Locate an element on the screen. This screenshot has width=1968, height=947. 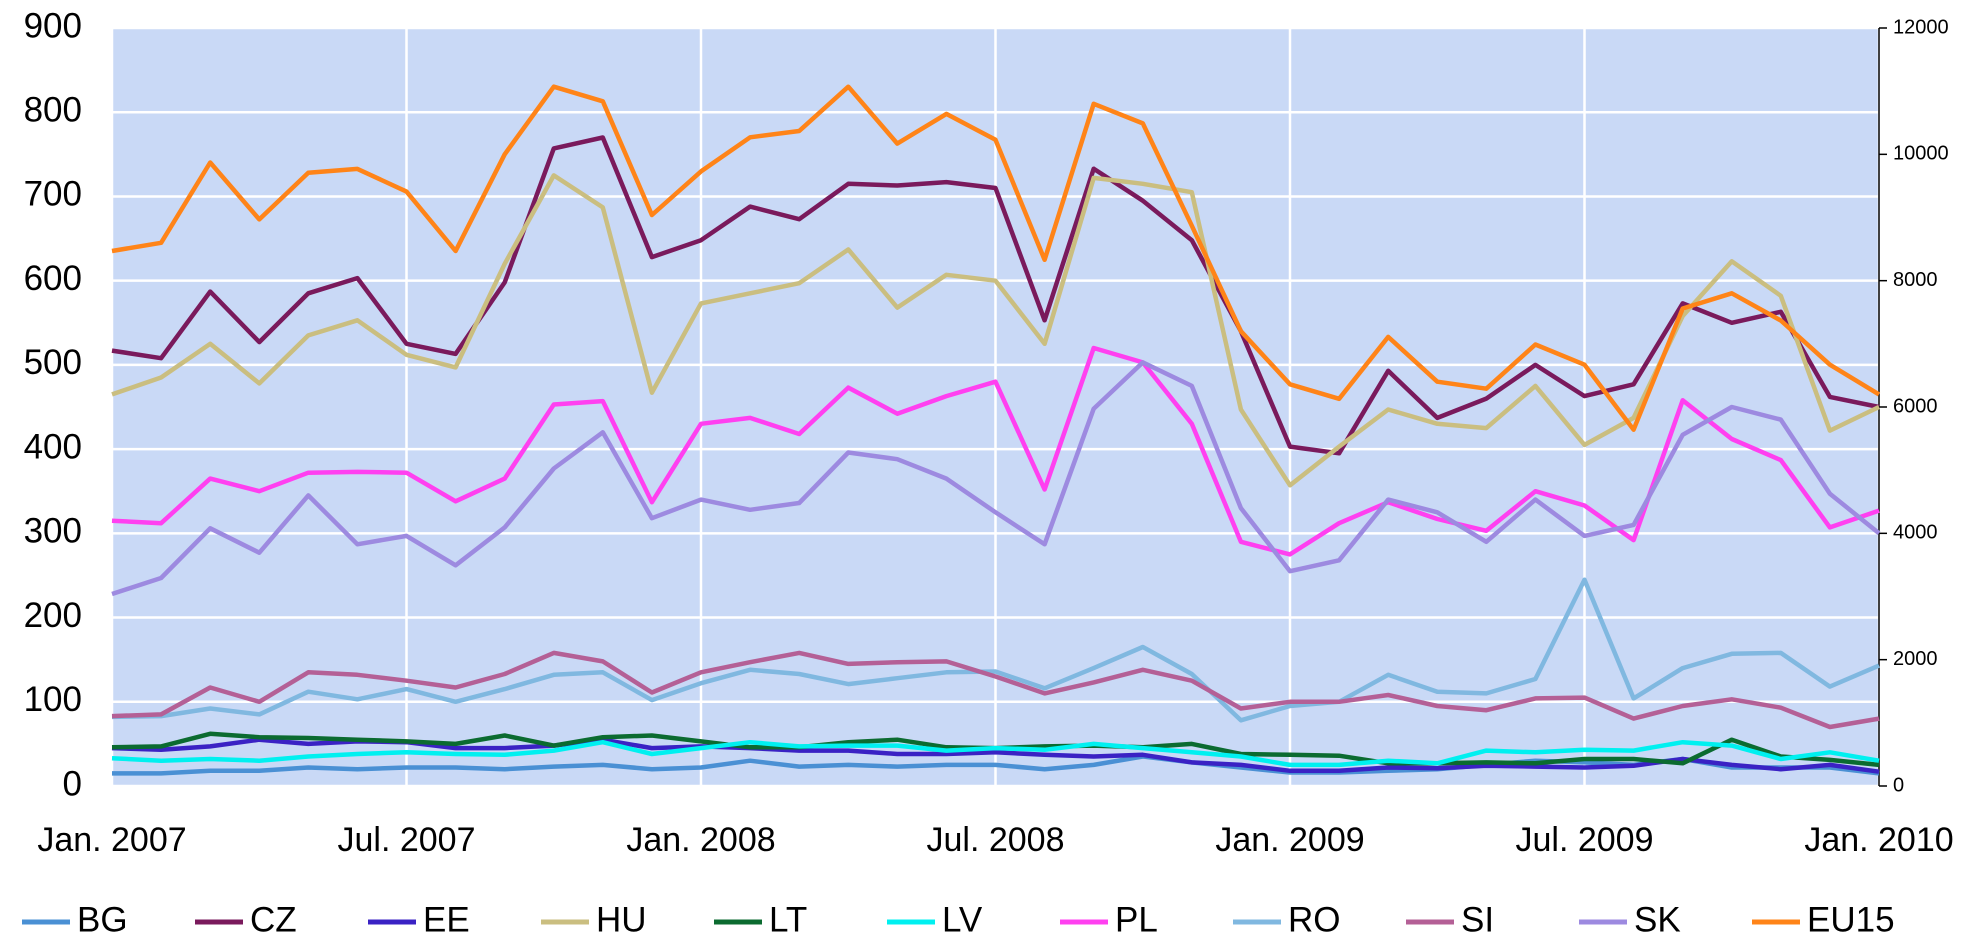
y-tick-label: 0 is located at coordinates (72, 783).